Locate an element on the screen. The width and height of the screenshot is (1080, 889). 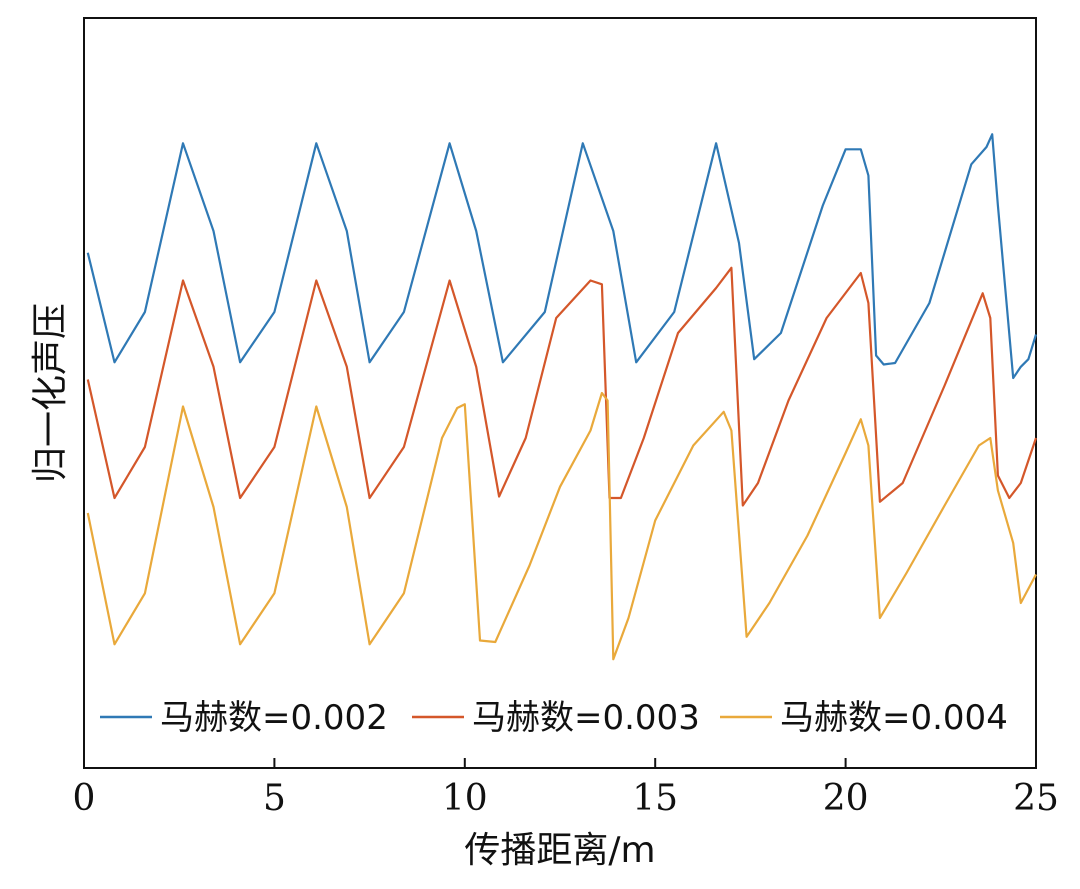
x-tick-label: 0 is located at coordinates (84, 798).